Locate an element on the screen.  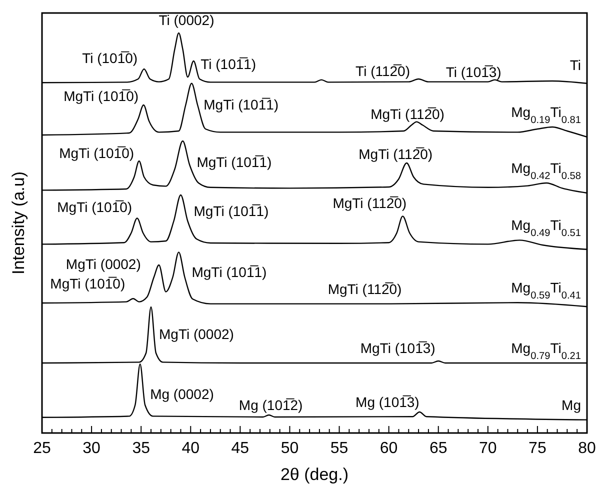
x-tick-label: 55 is located at coordinates (339, 448).